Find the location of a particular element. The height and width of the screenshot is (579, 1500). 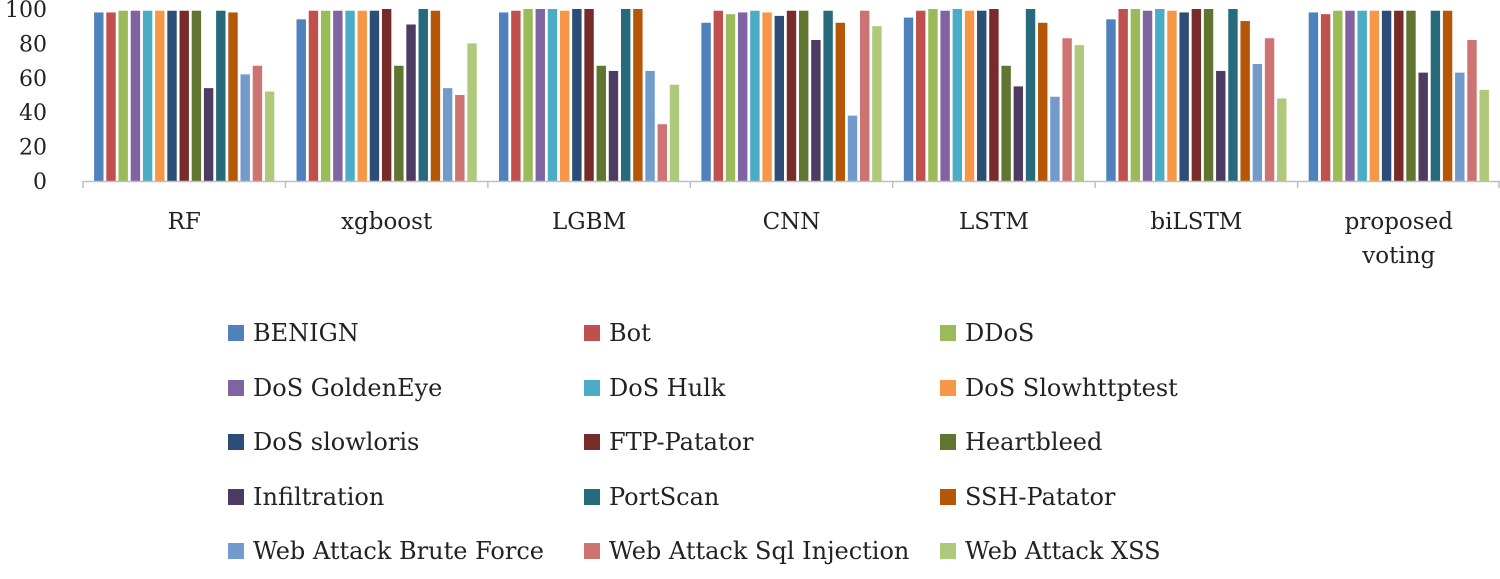

bar-web-attack-brute-force-lgbm is located at coordinates (650, 125).